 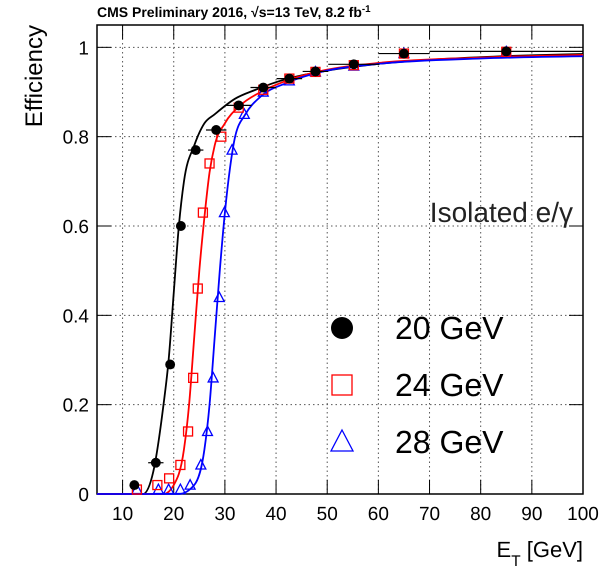 What do you see at coordinates (481, 514) in the screenshot?
I see `x-tick-label: 80` at bounding box center [481, 514].